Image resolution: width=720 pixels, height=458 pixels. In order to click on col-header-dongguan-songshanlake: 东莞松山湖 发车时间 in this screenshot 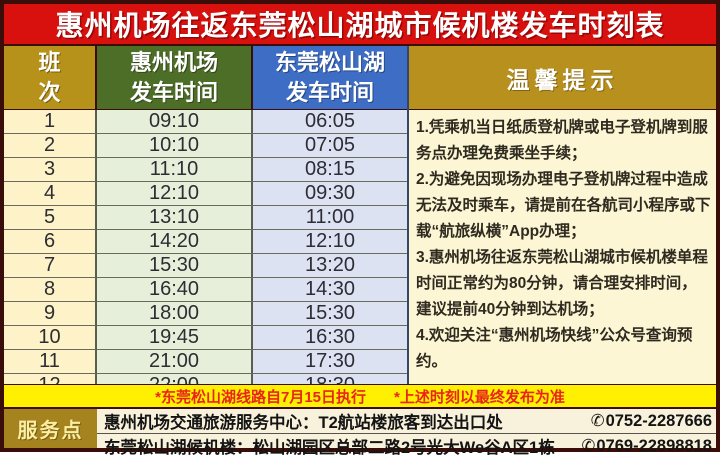, I will do `click(330, 78)`.